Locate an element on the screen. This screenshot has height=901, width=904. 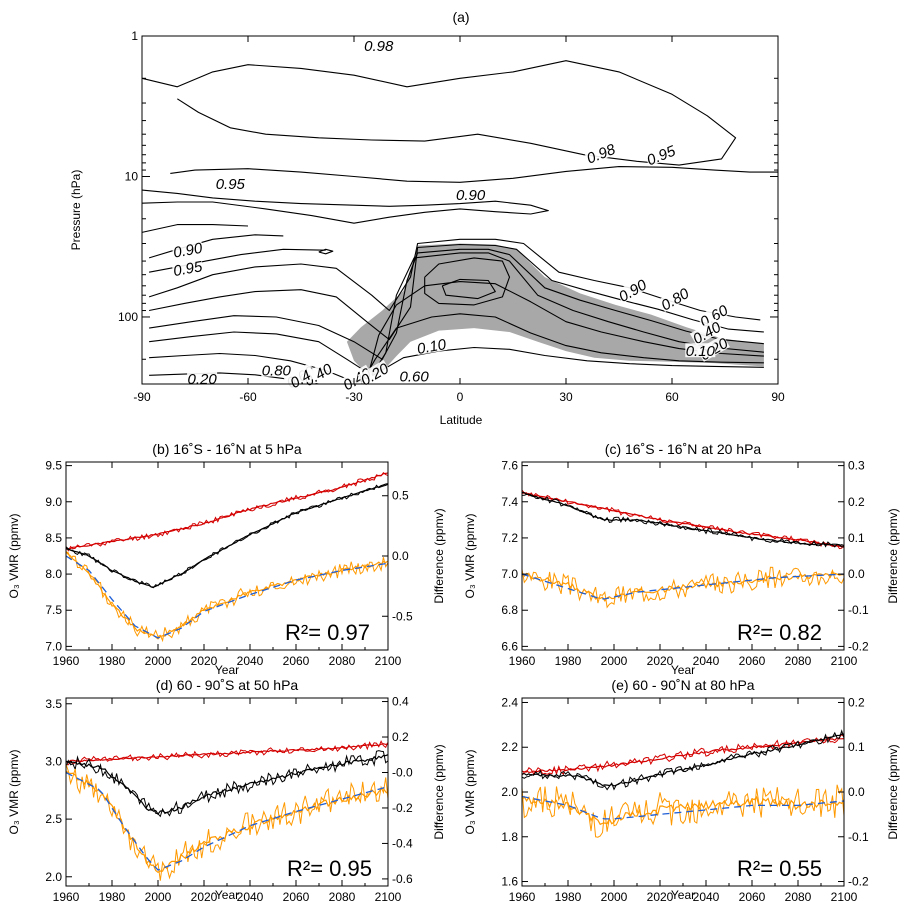
y-tick-label: 6.6 is located at coordinates (509, 646).